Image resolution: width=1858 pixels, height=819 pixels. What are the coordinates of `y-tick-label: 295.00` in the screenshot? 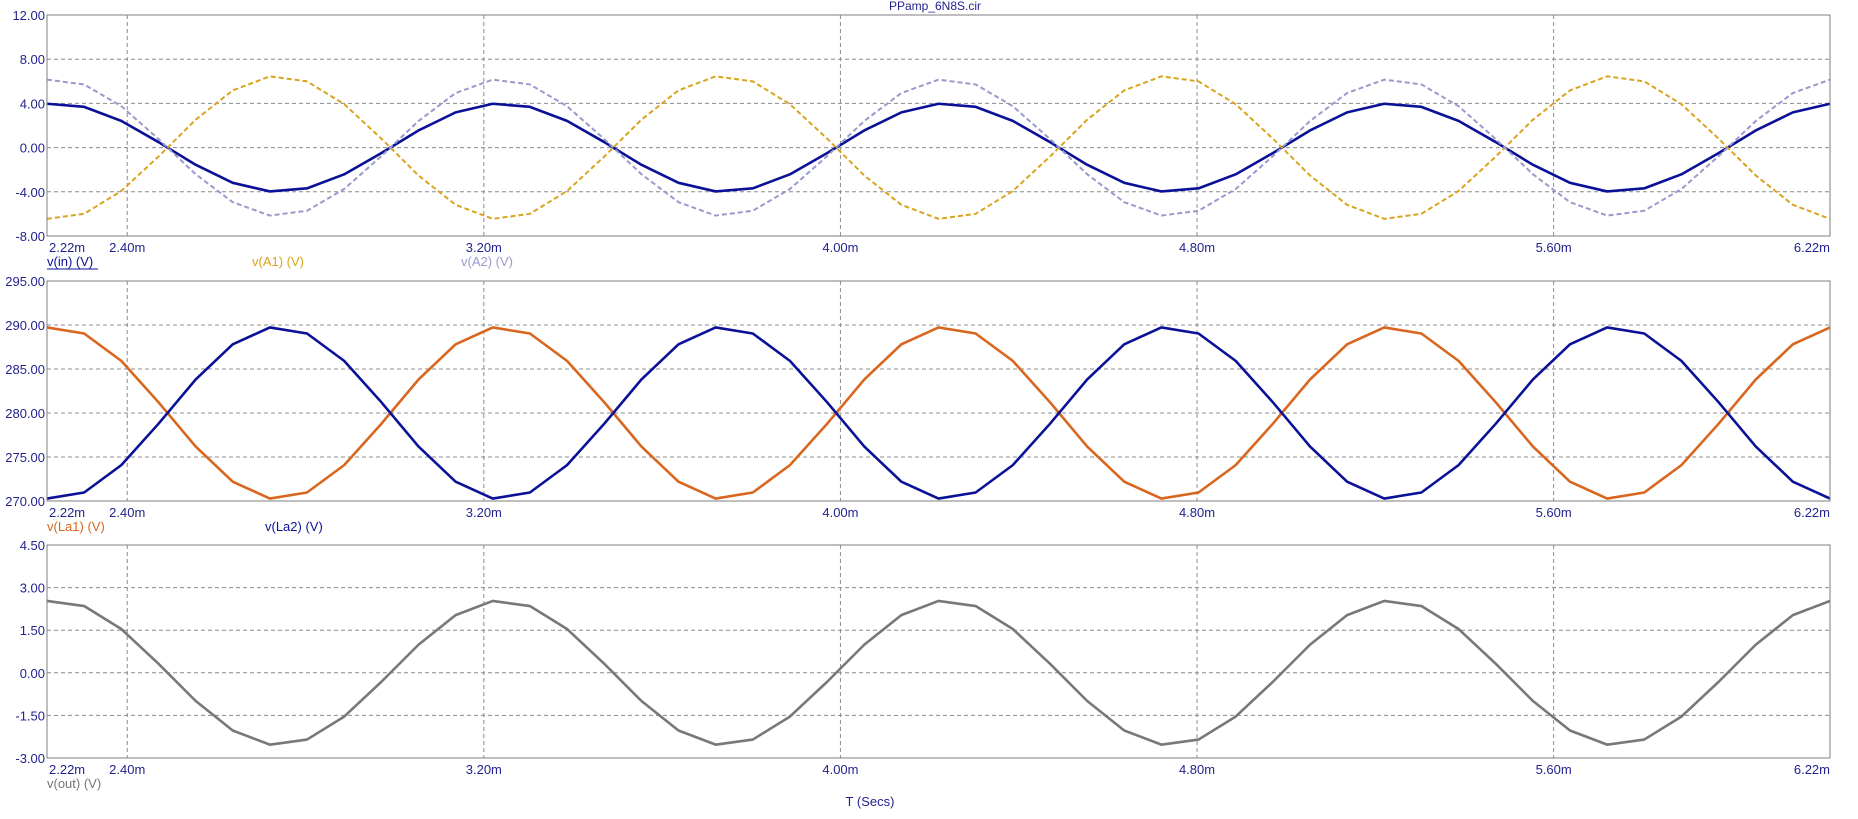 It's located at (25, 281).